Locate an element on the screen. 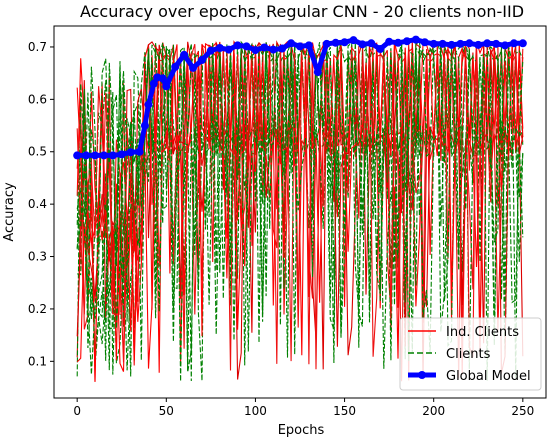 Image resolution: width=554 pixels, height=438 pixels. y-tick-label: 0.6 is located at coordinates (37, 99).